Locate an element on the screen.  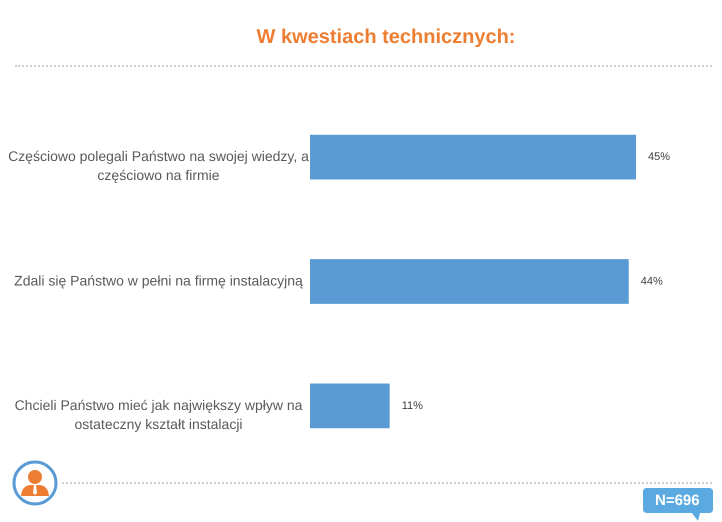
y-tick-label: Zdali się Państwo w pełni na firmę instalacyjną is located at coordinates (159, 280).